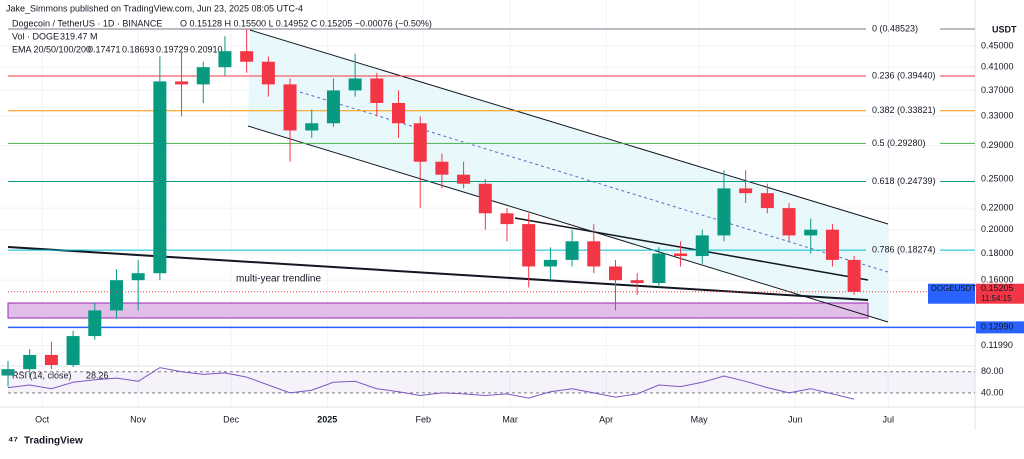 The height and width of the screenshot is (459, 1024). I want to click on annotation: multi-year trendline, so click(278, 279).